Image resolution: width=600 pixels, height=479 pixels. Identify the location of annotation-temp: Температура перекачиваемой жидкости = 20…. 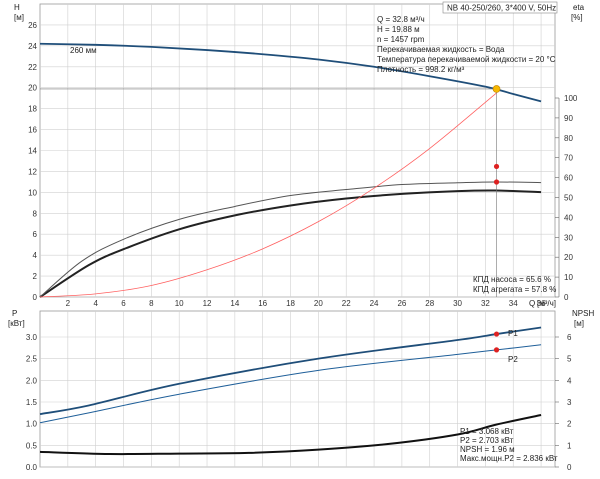
(466, 59).